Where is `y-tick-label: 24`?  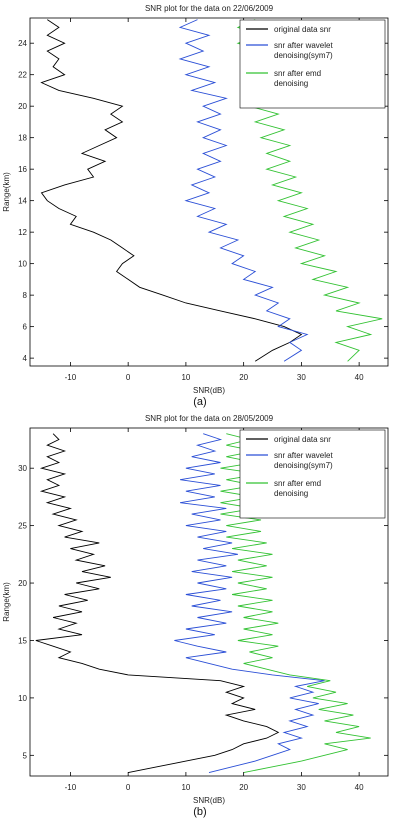 y-tick-label: 24 is located at coordinates (22, 43).